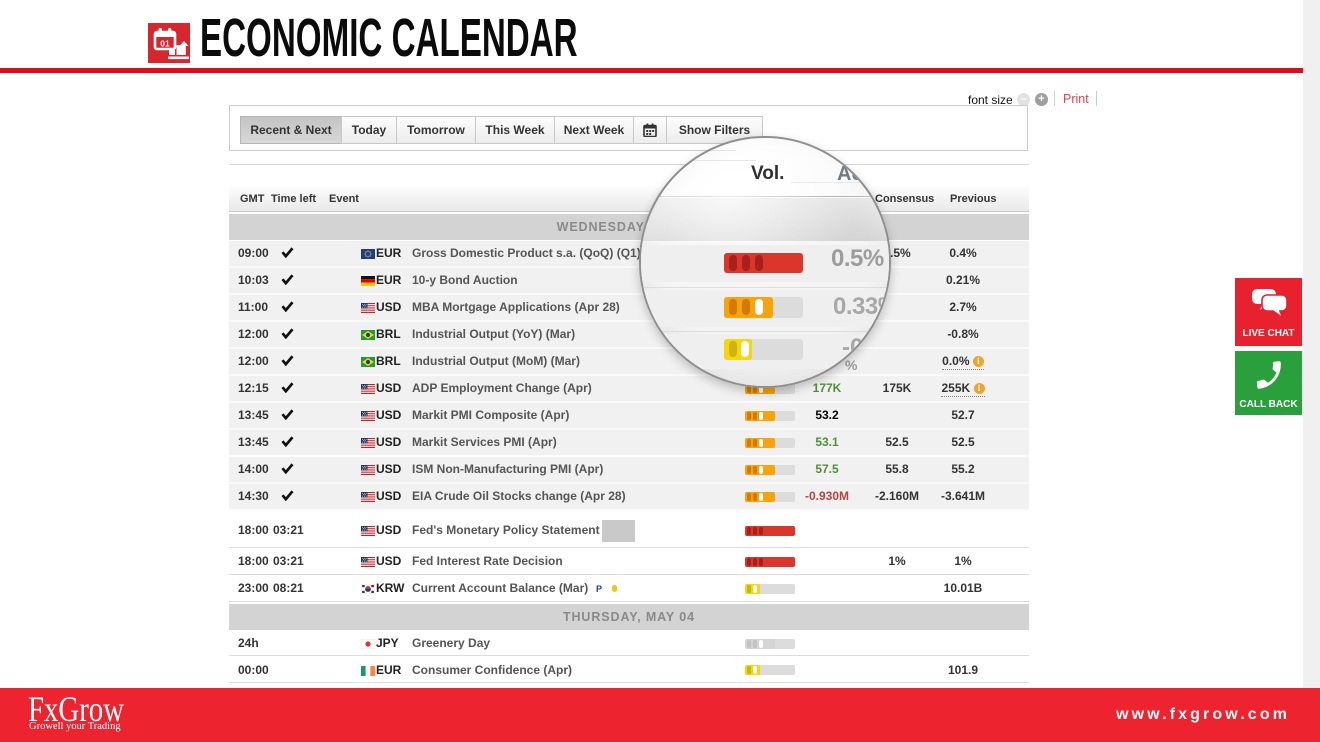  Describe the element at coordinates (165, 44) in the screenshot. I see `svg-text: 01` at that location.